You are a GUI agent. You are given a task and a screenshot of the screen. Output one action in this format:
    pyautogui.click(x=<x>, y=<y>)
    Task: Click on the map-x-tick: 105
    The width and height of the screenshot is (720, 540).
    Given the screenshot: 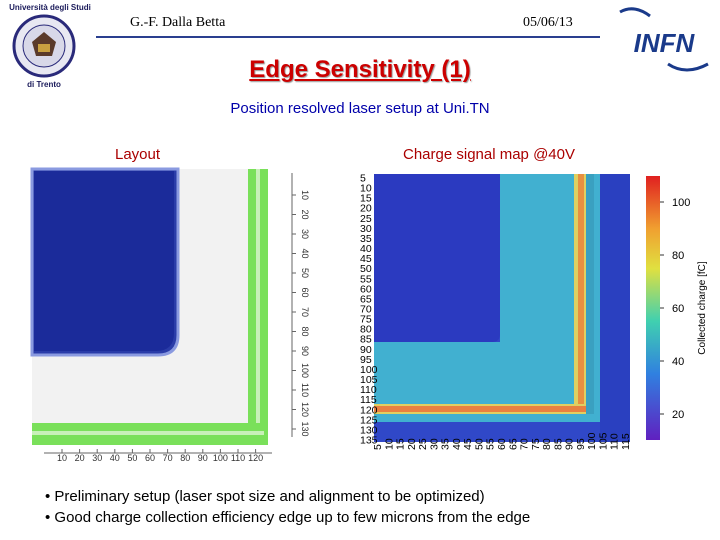 What is the action you would take?
    pyautogui.click(x=603, y=441)
    